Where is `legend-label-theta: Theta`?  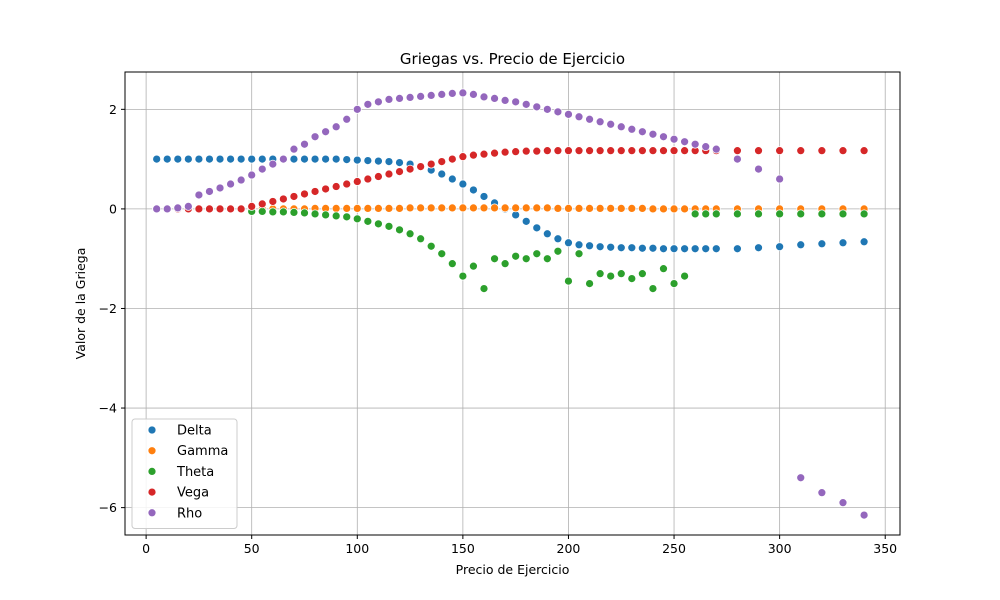 legend-label-theta: Theta is located at coordinates (195, 472).